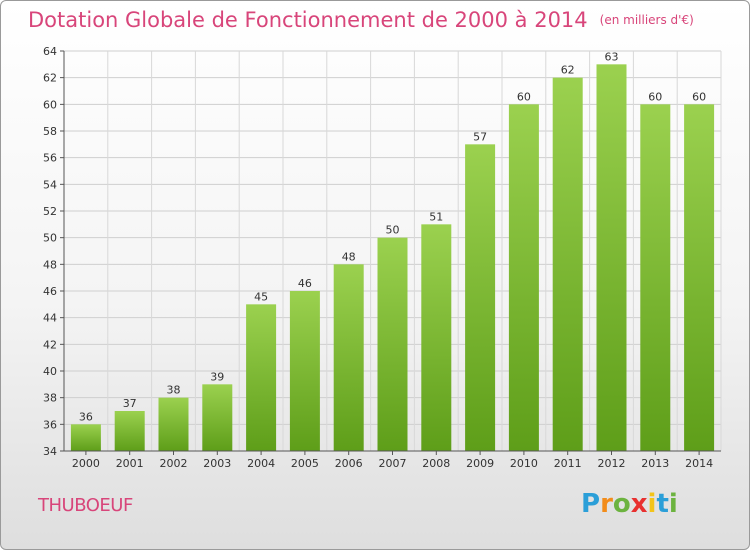  I want to click on commune-name: THUBOEUF, so click(85, 505).